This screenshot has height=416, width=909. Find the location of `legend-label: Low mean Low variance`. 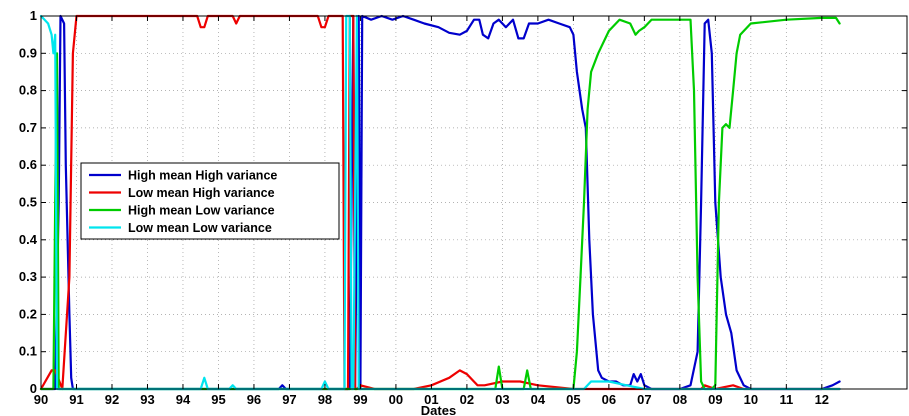

legend-label: Low mean Low variance is located at coordinates (200, 228).